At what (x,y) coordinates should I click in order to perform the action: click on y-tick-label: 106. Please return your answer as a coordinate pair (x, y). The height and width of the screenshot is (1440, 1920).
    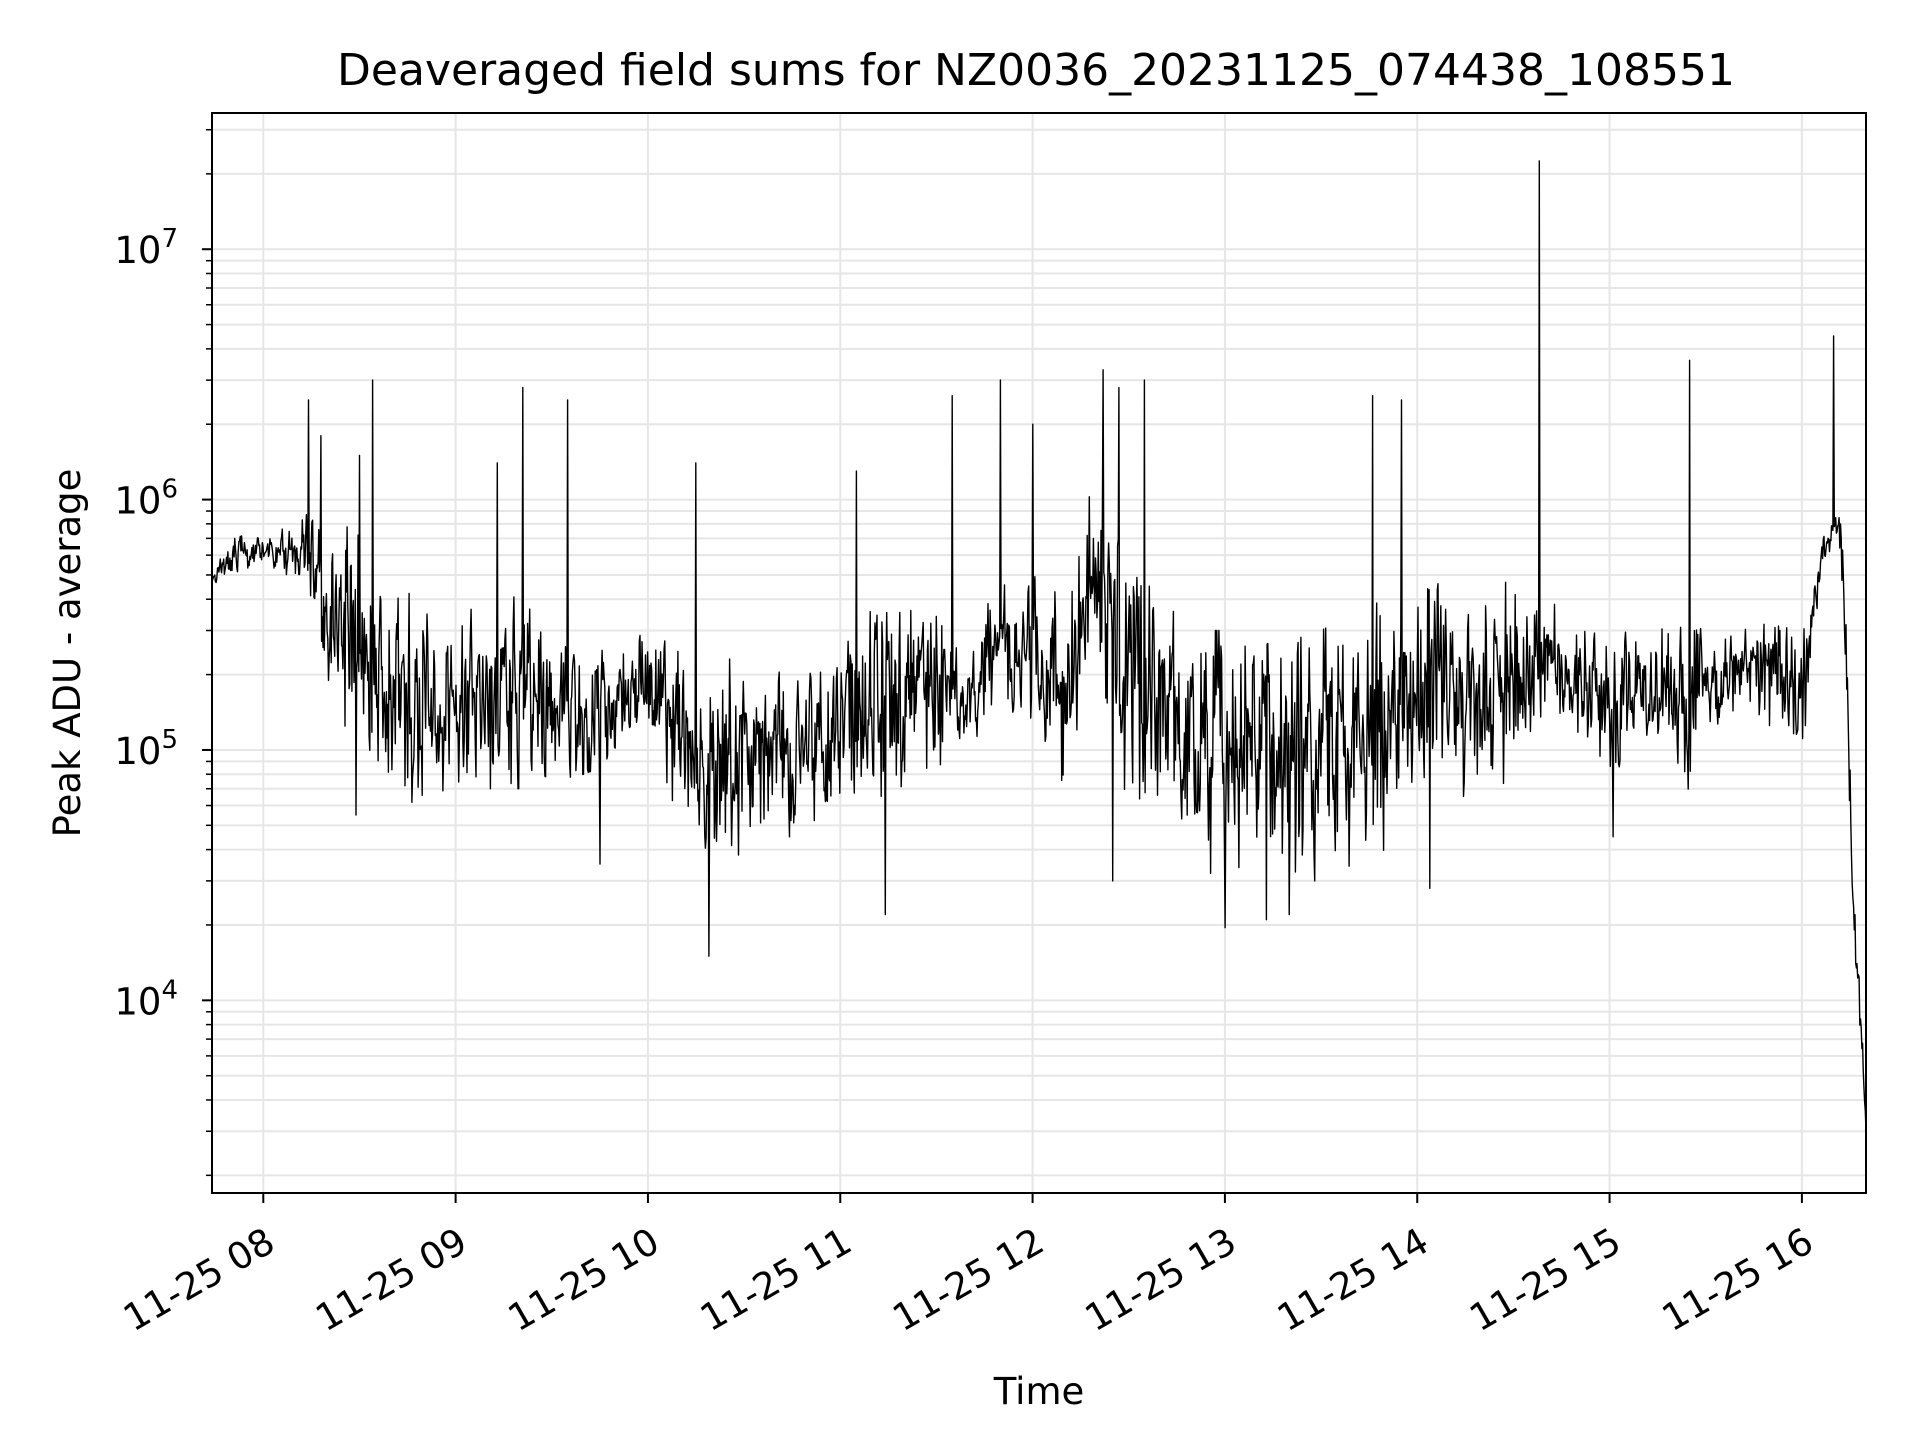
    Looking at the image, I should click on (146, 499).